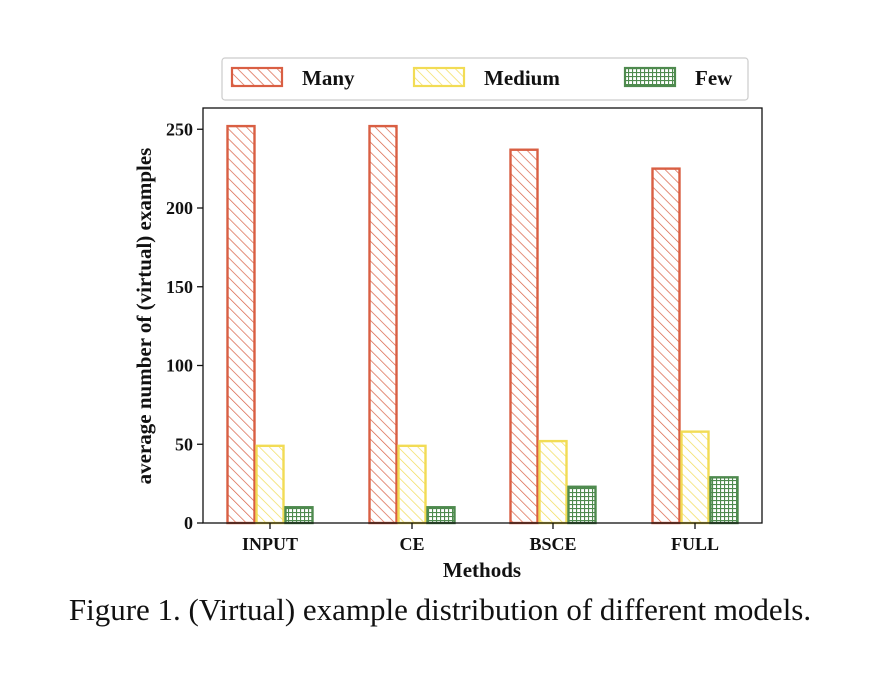 The width and height of the screenshot is (880, 674). Describe the element at coordinates (666, 346) in the screenshot. I see `bar-many-full` at that location.